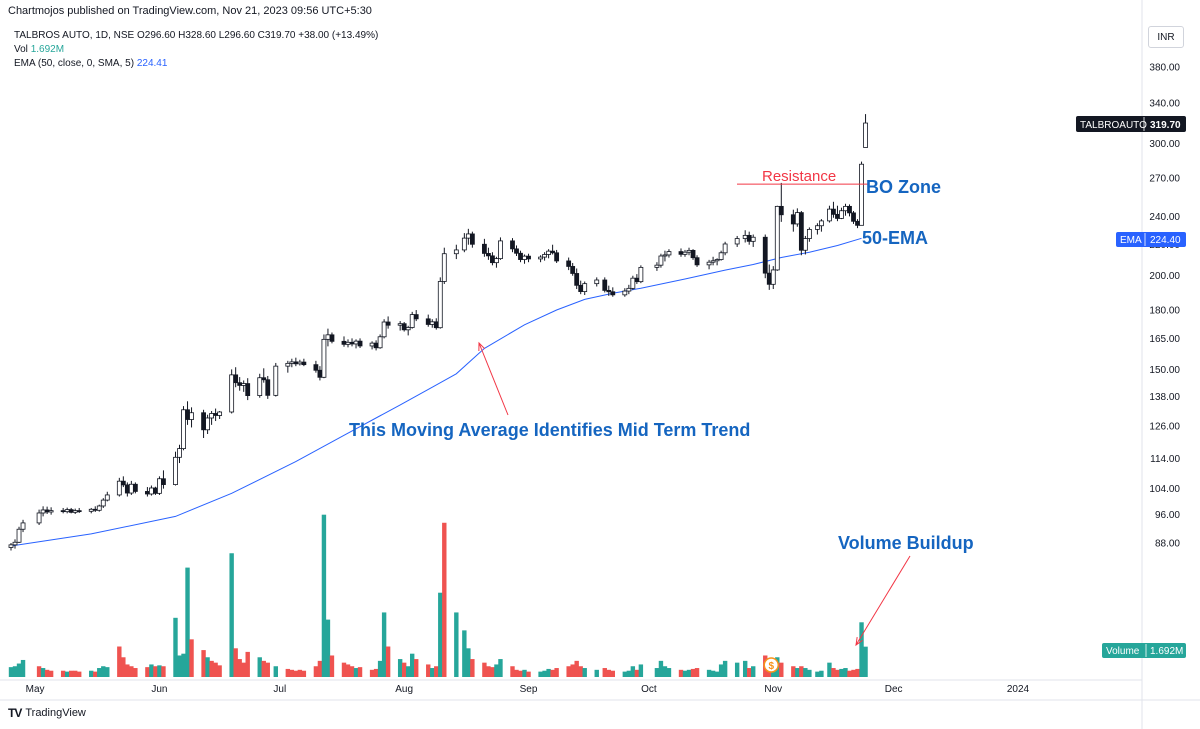 The height and width of the screenshot is (729, 1200). What do you see at coordinates (159, 689) in the screenshot?
I see `time-tick-label: Jun` at bounding box center [159, 689].